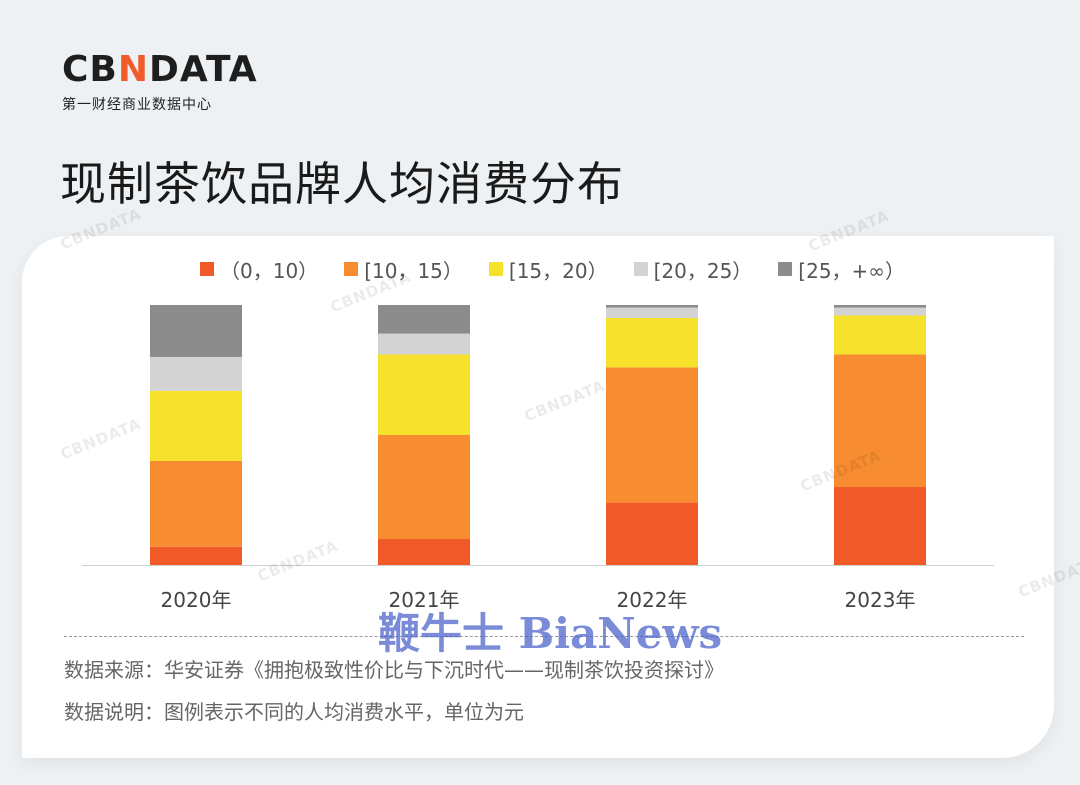  I want to click on bianews-watermark: 鞭牛士 BiaNews, so click(550, 633).